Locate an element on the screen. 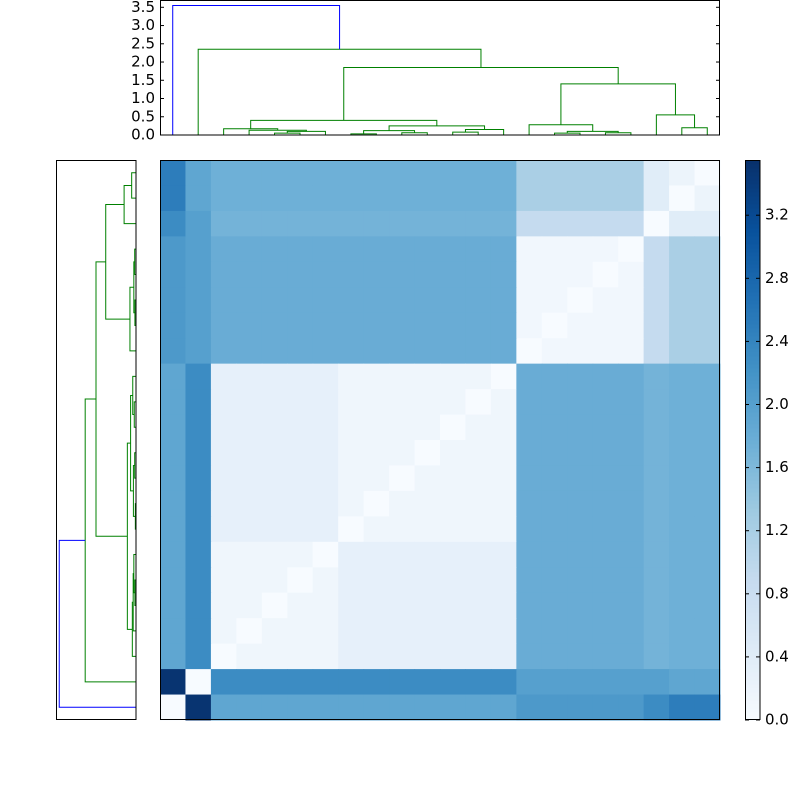 The width and height of the screenshot is (800, 800). y-tick-label: 1.5 is located at coordinates (143, 80).